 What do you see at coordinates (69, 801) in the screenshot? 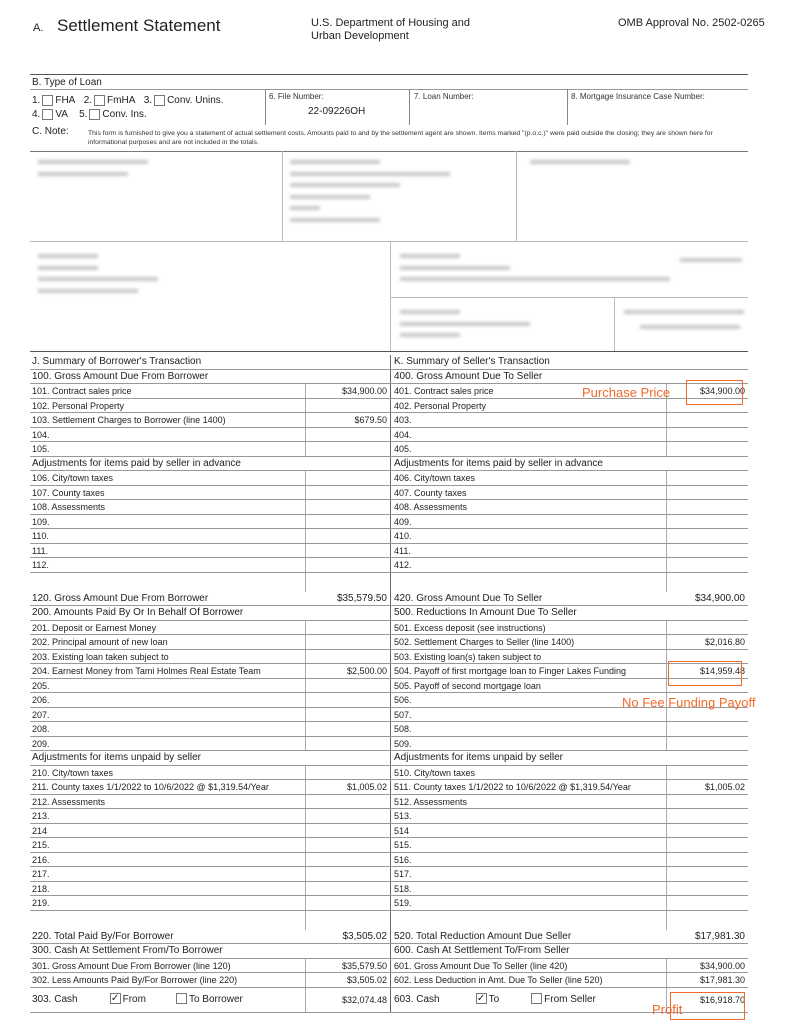
I see `borrower-line-label: 212. Assessments` at bounding box center [69, 801].